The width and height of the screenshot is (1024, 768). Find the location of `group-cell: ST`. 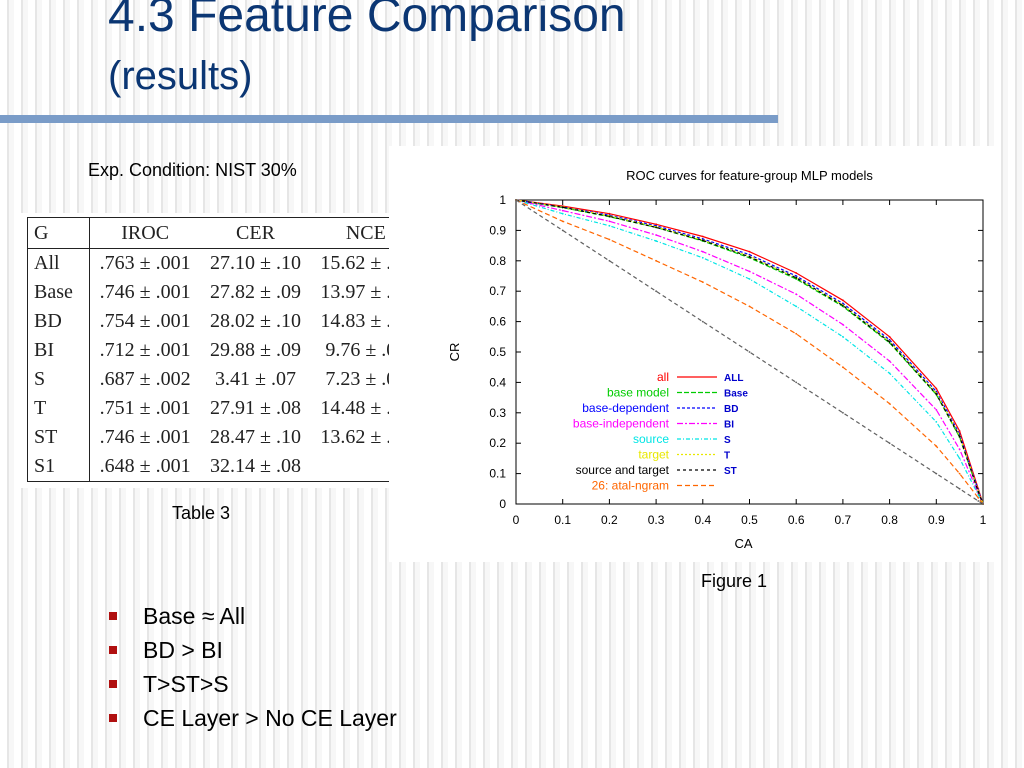

group-cell: ST is located at coordinates (58, 437).